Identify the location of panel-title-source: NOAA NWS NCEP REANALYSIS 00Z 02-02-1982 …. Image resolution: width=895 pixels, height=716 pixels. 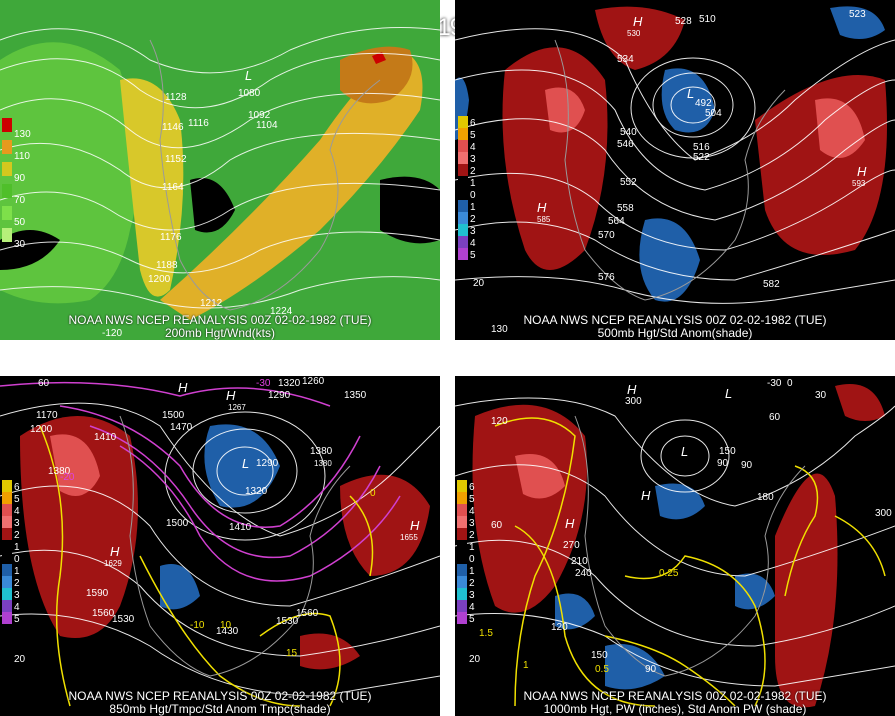
(220, 320).